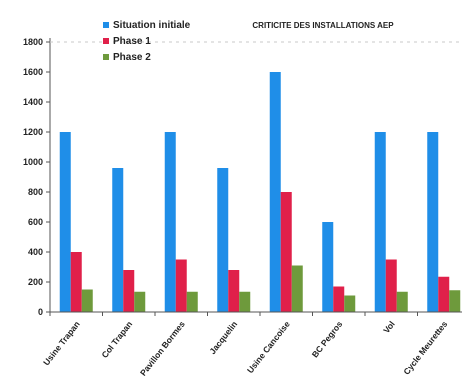 The width and height of the screenshot is (462, 390). What do you see at coordinates (33, 42) in the screenshot?
I see `y-tick-label: 1800` at bounding box center [33, 42].